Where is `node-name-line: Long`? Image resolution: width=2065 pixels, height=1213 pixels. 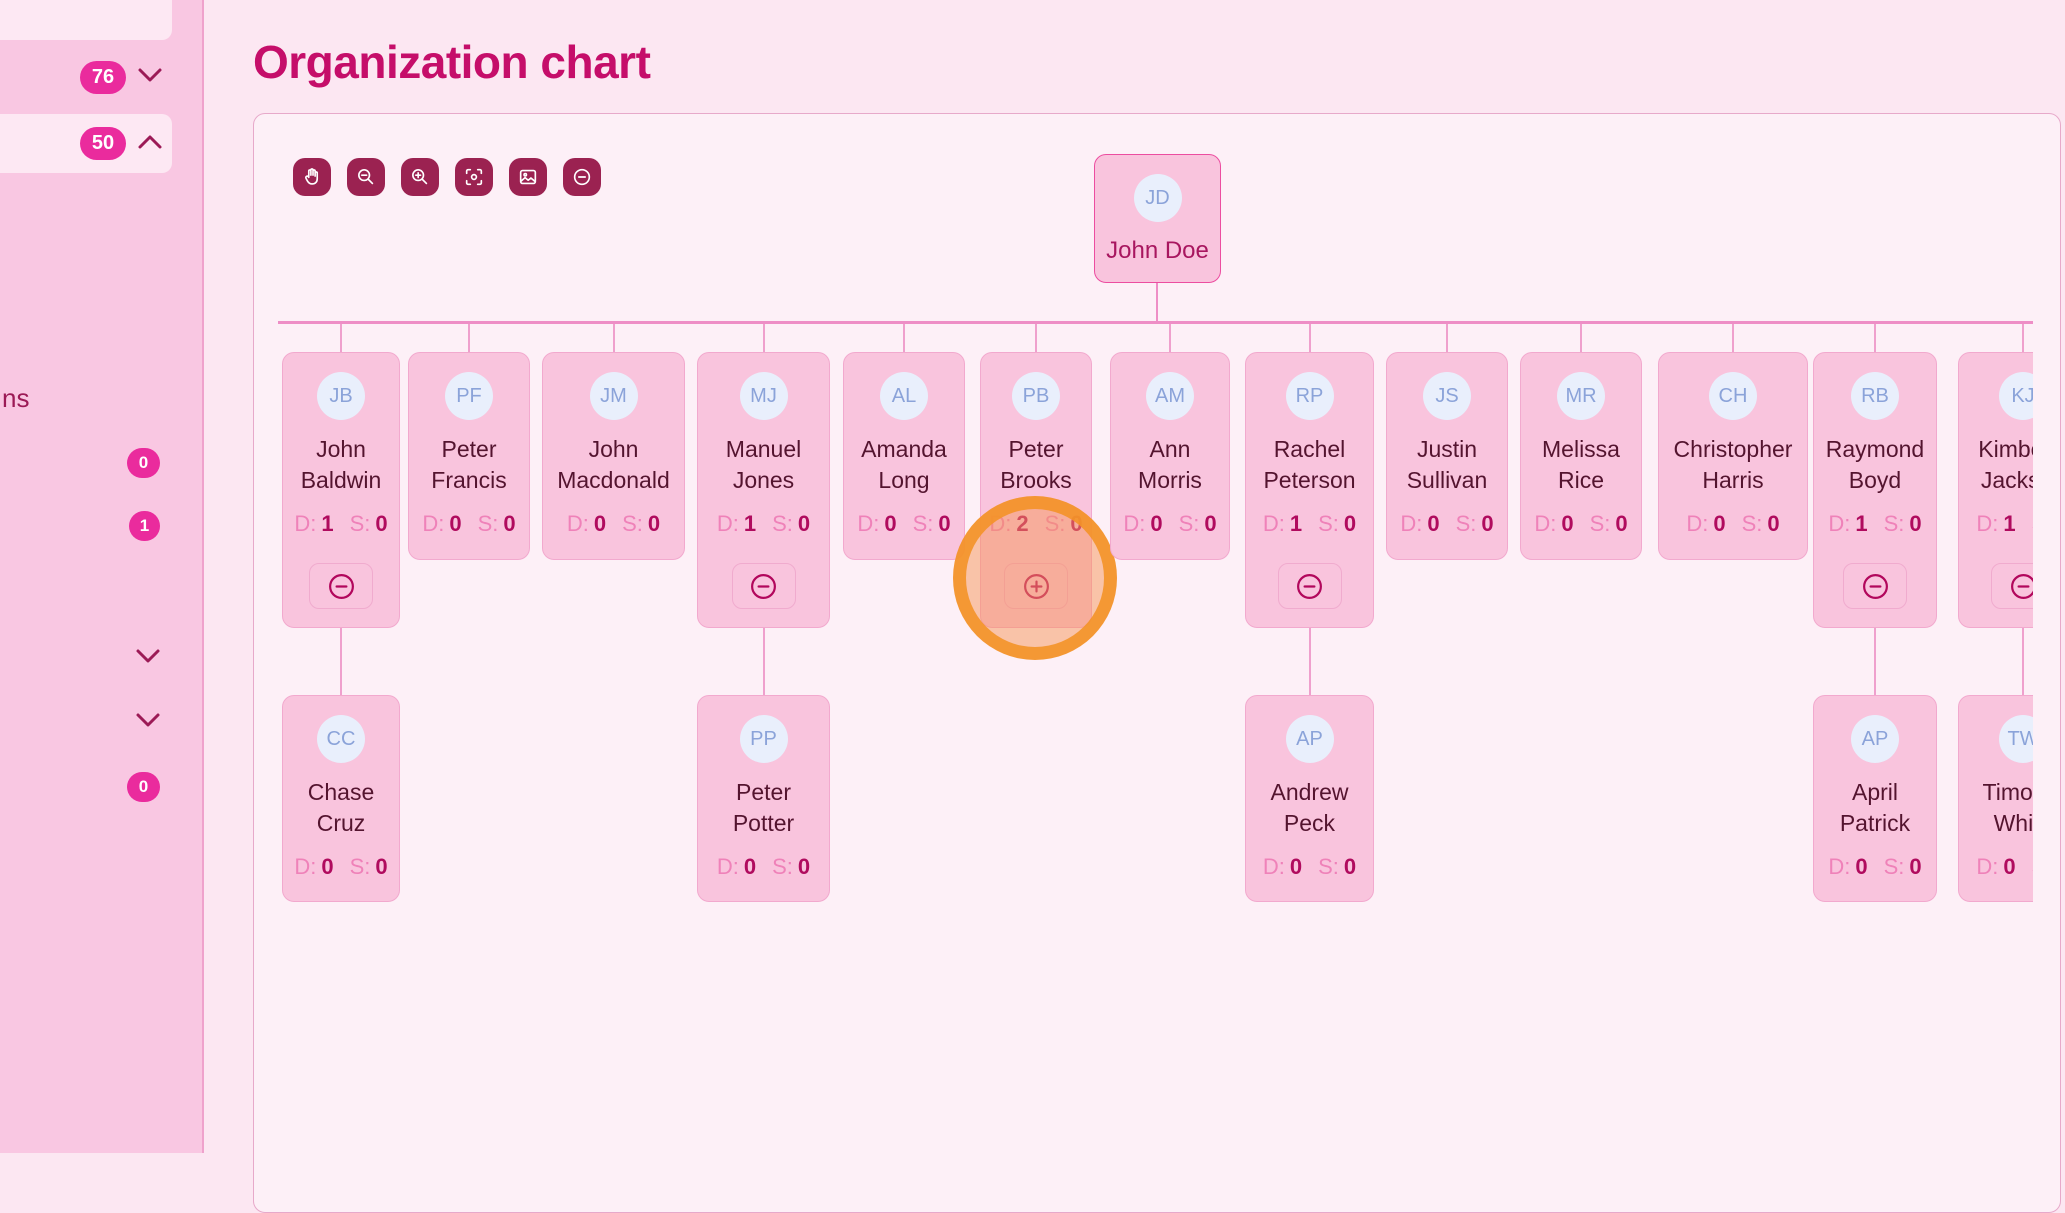 node-name-line: Long is located at coordinates (904, 480).